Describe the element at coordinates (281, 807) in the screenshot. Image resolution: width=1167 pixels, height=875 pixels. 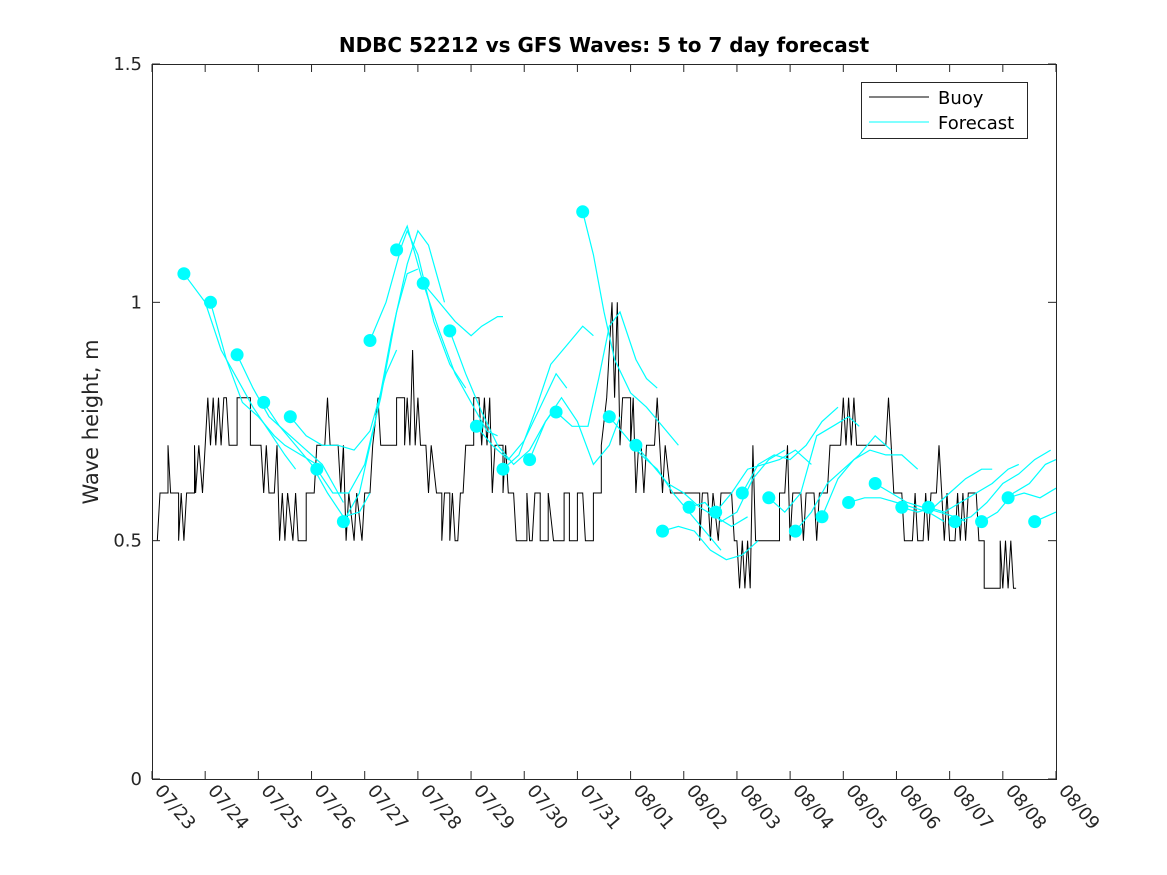
I see `x-tick-label-2: 07/25` at that location.